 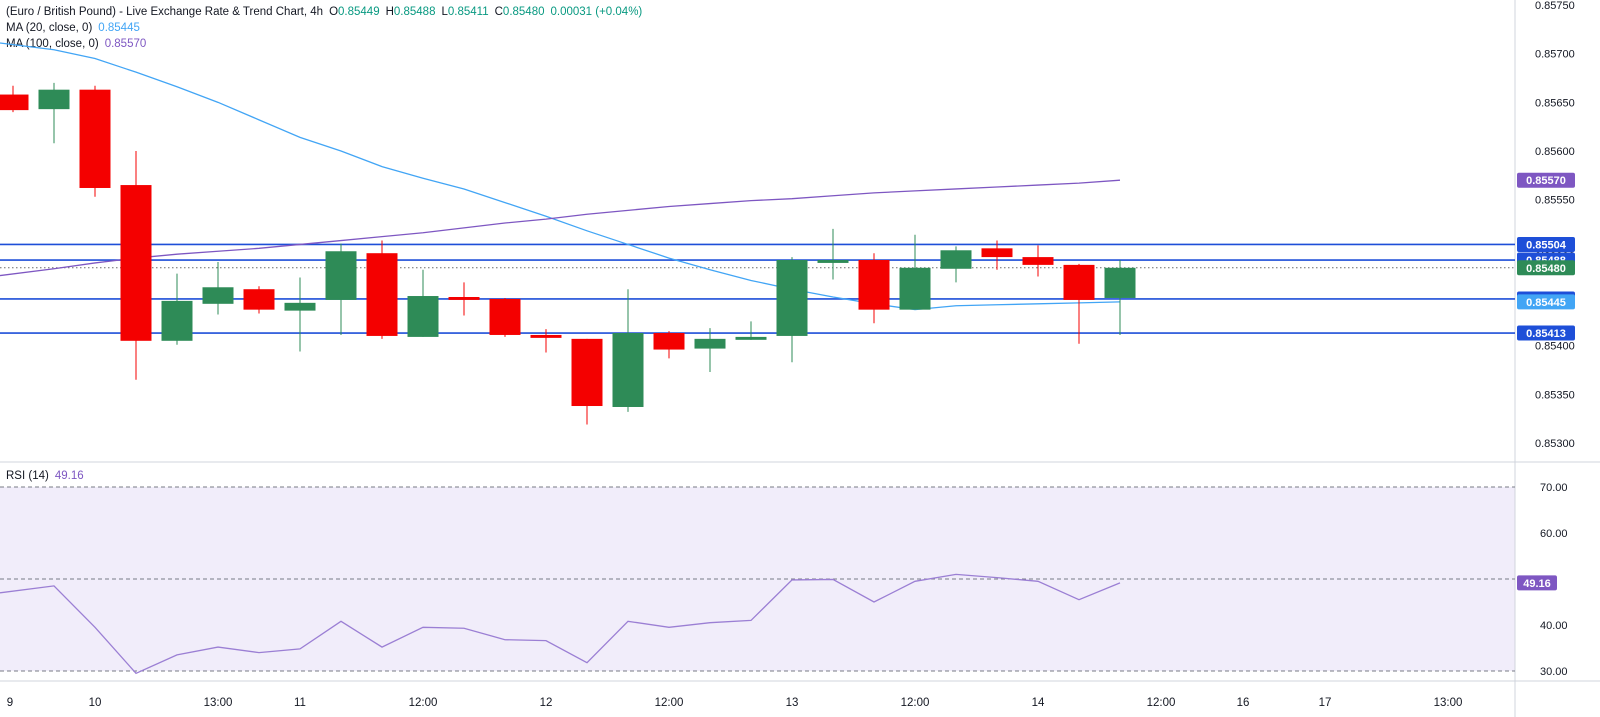 What do you see at coordinates (69, 476) in the screenshot?
I see `rsi-value: 49.16` at bounding box center [69, 476].